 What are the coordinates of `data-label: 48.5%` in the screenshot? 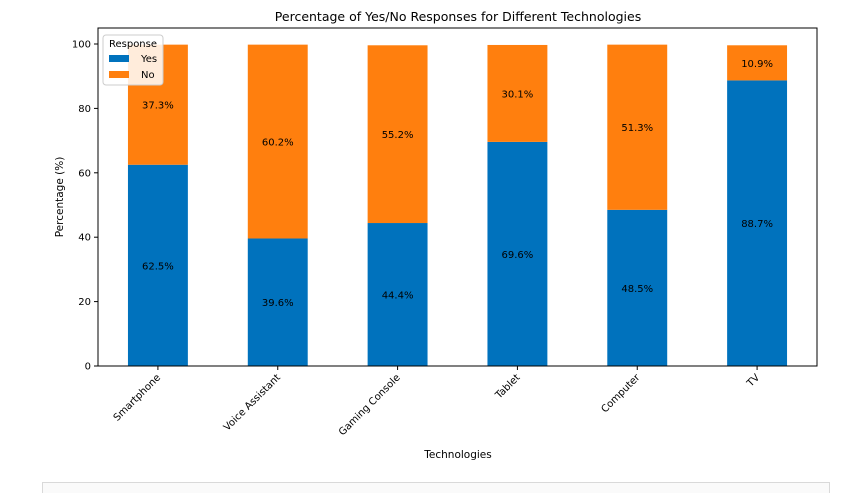 It's located at (637, 289).